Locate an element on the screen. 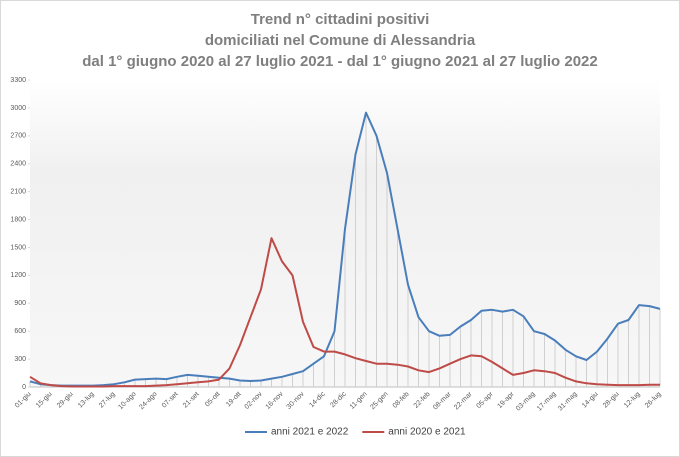 The height and width of the screenshot is (457, 680). y-tick-label: 3300 is located at coordinates (18, 80).